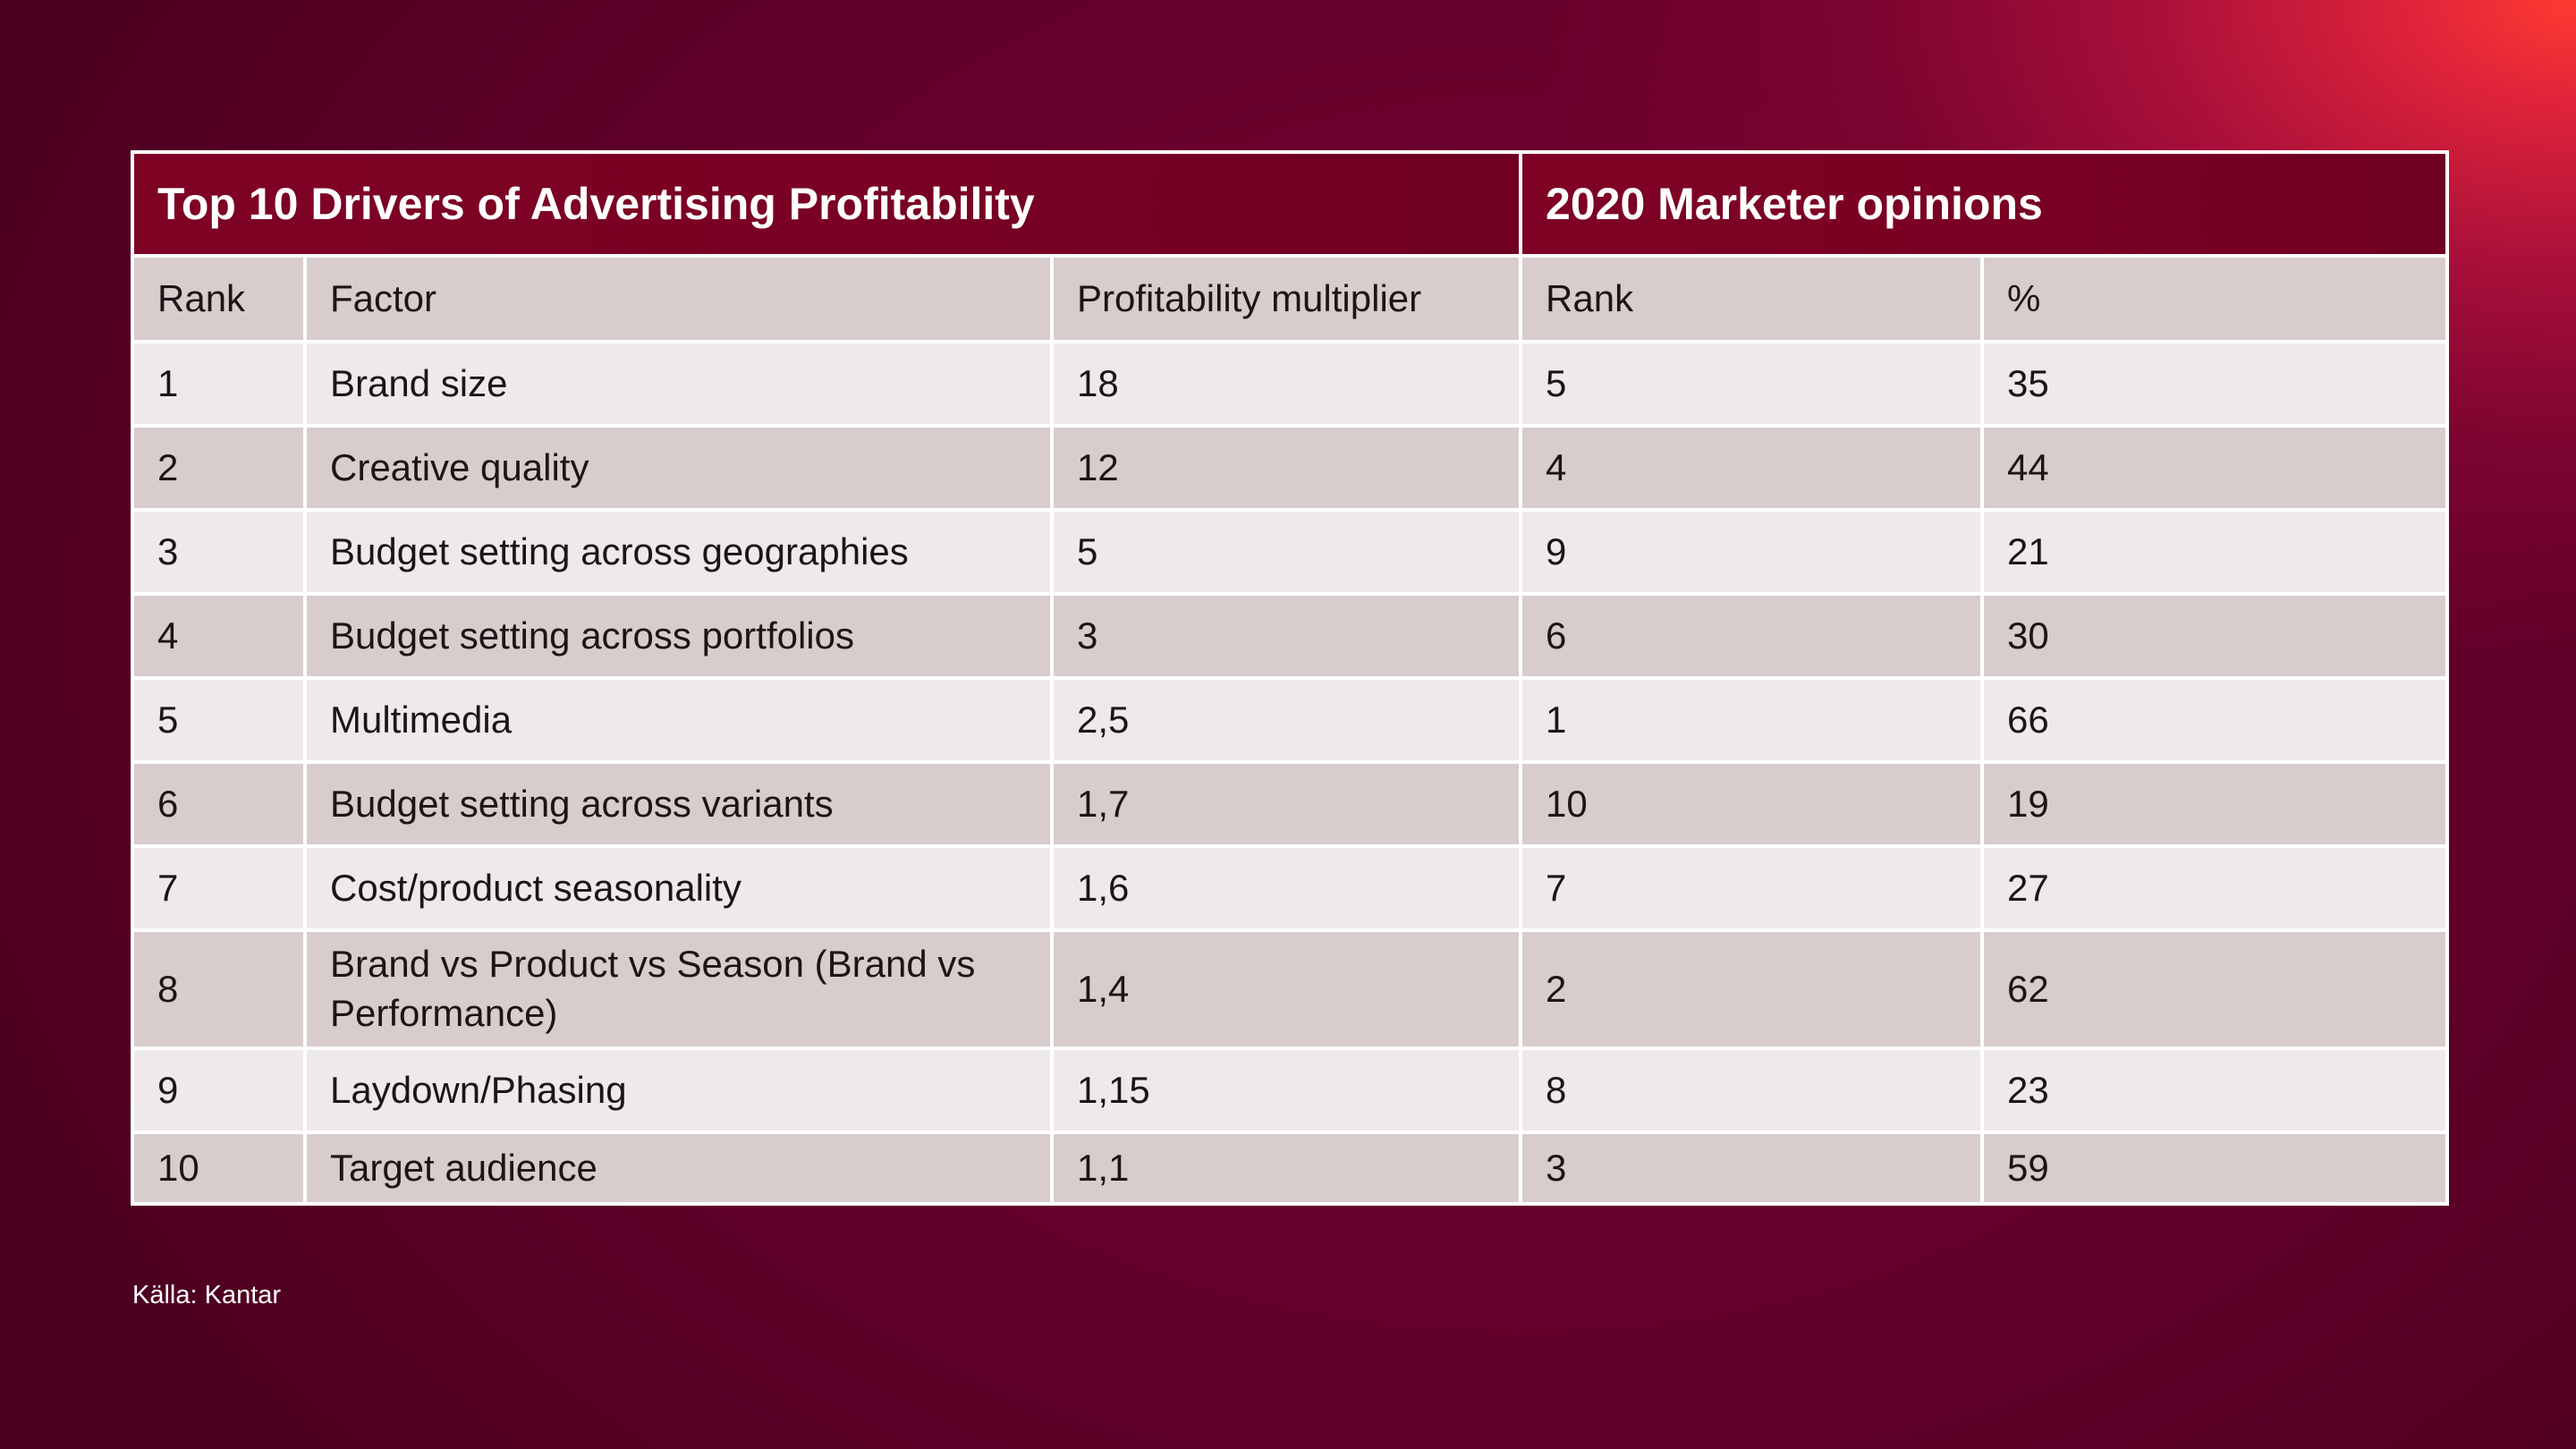 This screenshot has width=2576, height=1449. Describe the element at coordinates (678, 888) in the screenshot. I see `factor-cell: Cost/product seasonality` at that location.